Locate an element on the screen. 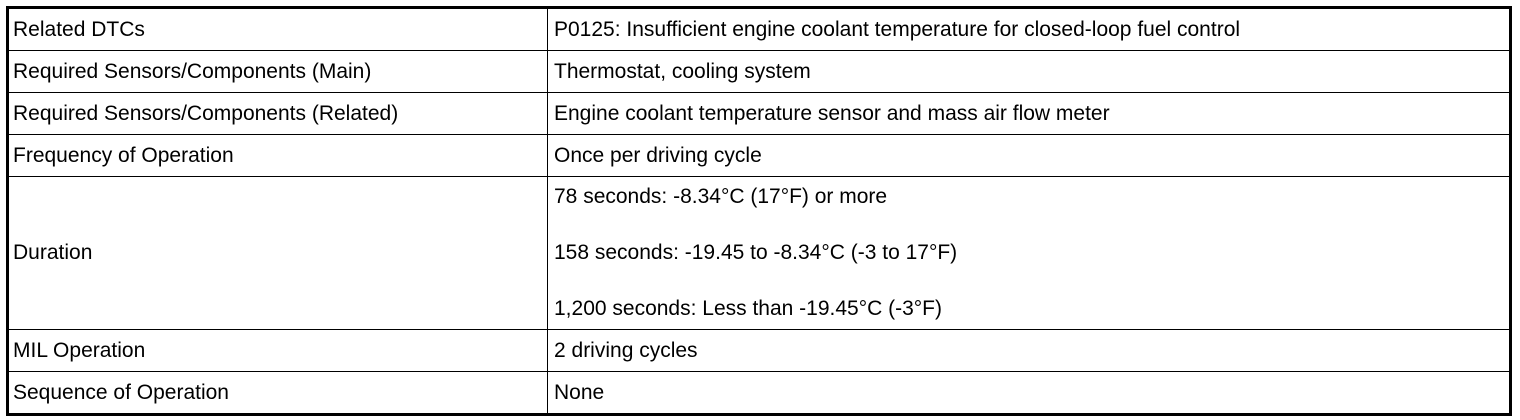  table-row: MIL Operation 2 driving cycles is located at coordinates (759, 350).